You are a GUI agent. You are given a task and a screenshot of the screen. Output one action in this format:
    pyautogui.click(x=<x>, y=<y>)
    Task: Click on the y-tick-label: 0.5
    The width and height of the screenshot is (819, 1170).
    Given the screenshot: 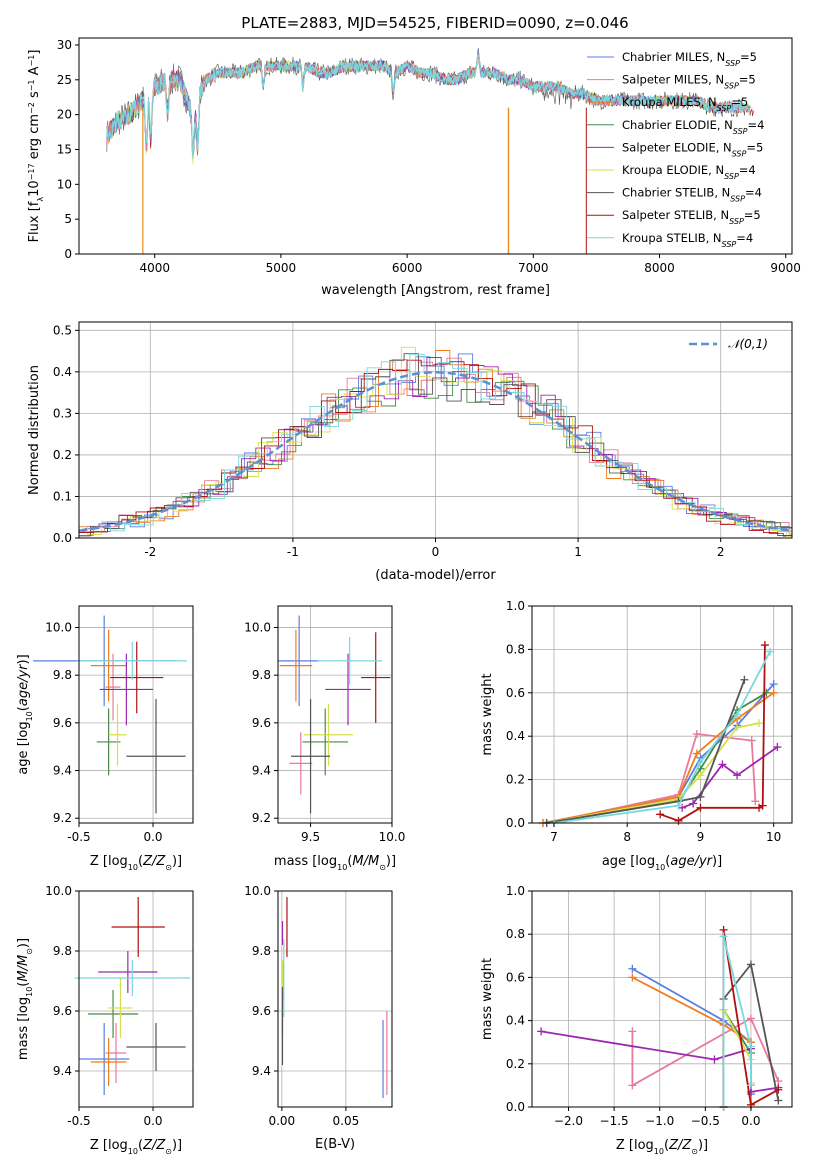 What is the action you would take?
    pyautogui.click(x=62, y=330)
    